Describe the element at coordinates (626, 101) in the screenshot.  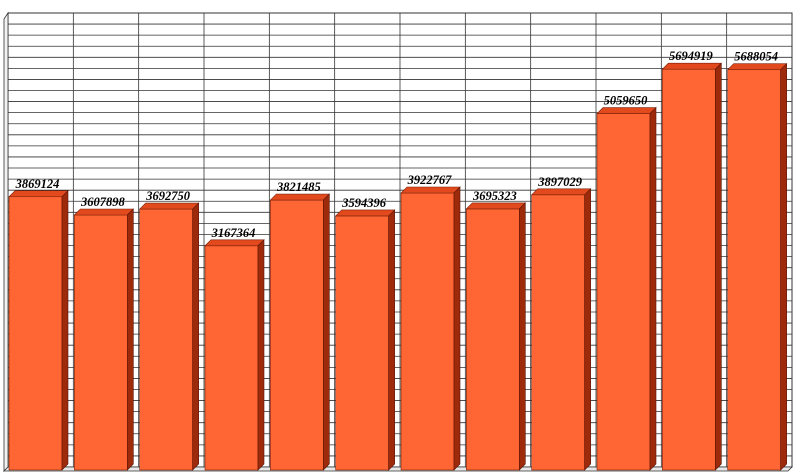
I see `bar-value-label: 5059650` at that location.